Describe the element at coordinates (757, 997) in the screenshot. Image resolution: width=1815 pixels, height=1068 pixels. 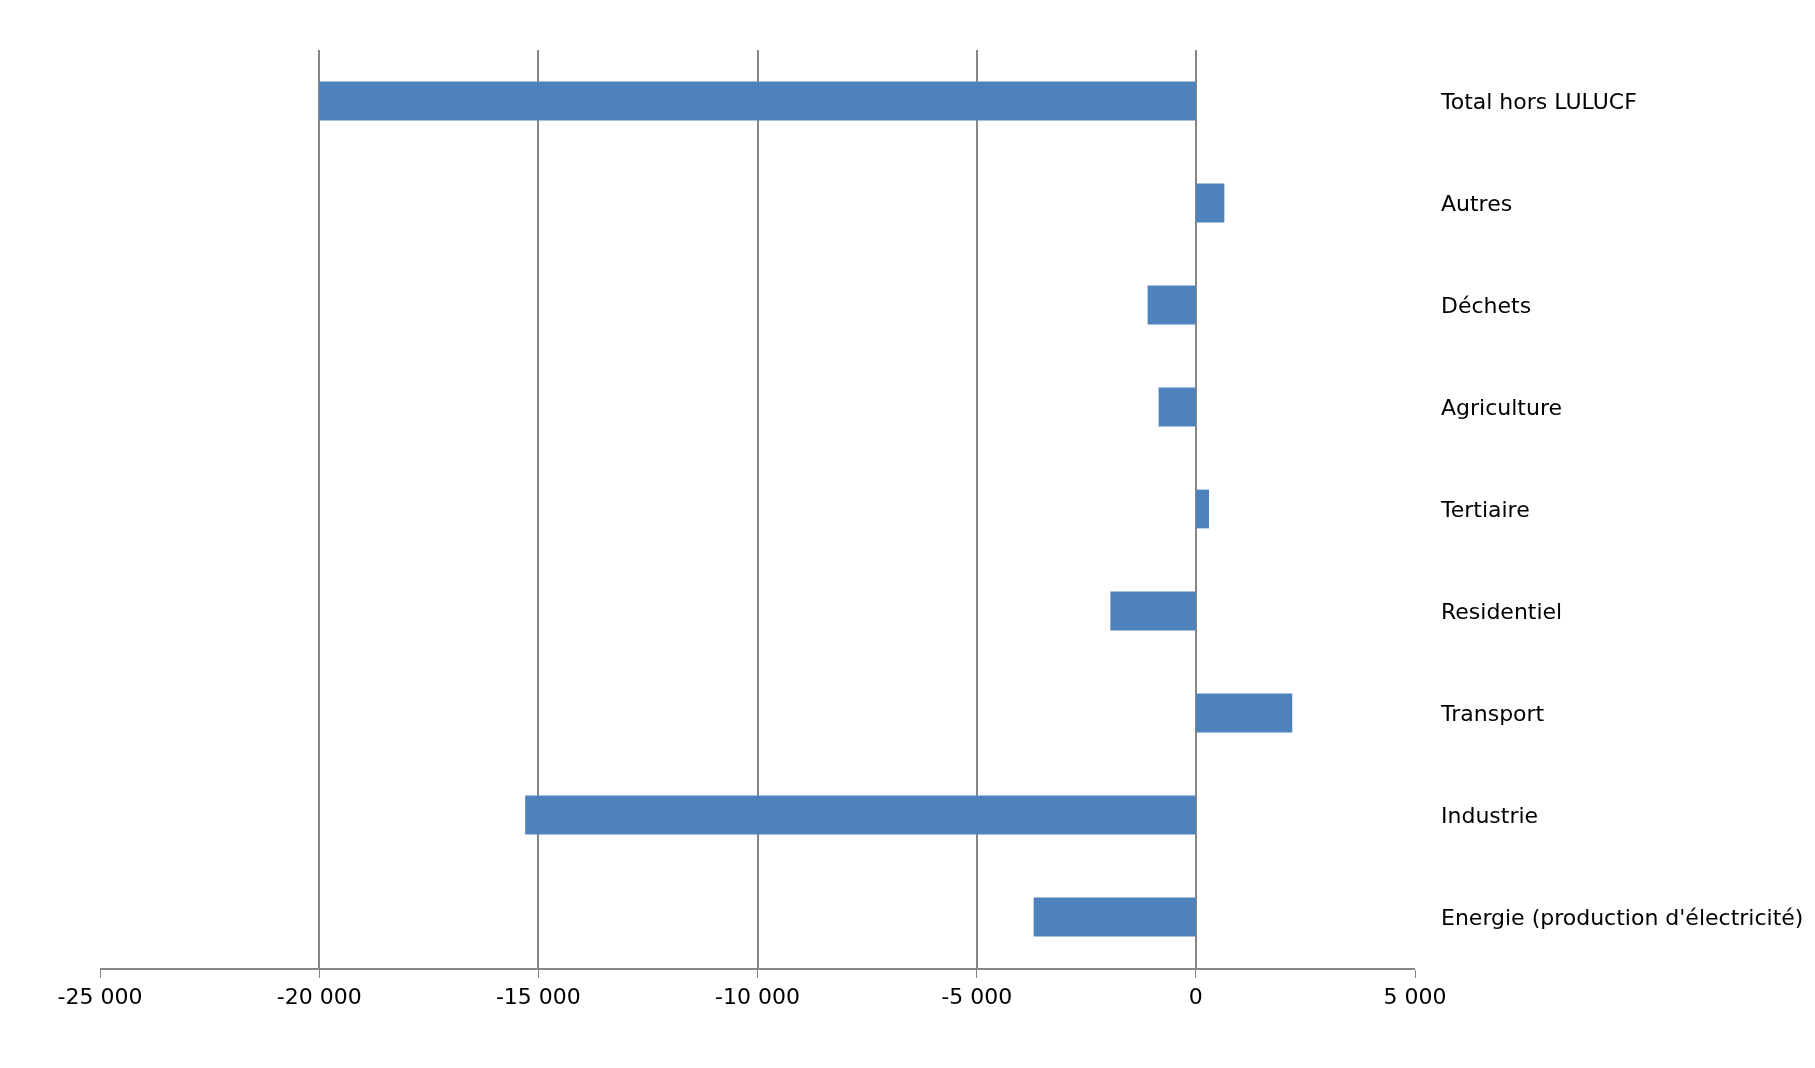
I see `x-tick-label: -10 000` at that location.